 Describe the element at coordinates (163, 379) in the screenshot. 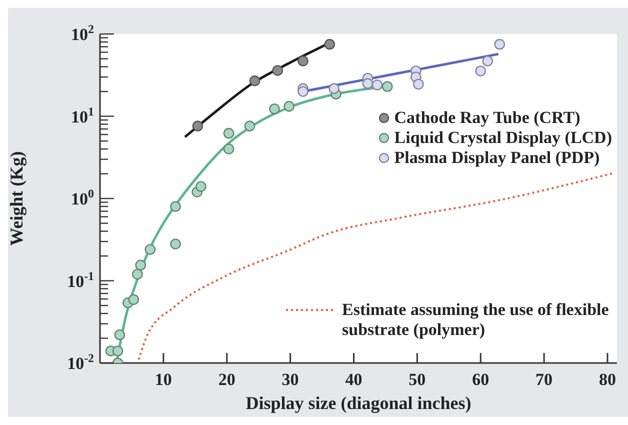

I see `x-tick-label: 10` at that location.